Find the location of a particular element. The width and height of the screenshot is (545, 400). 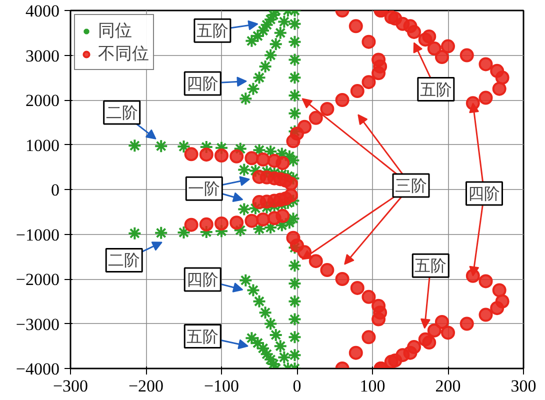

x-tick-label: −300 is located at coordinates (70, 386).